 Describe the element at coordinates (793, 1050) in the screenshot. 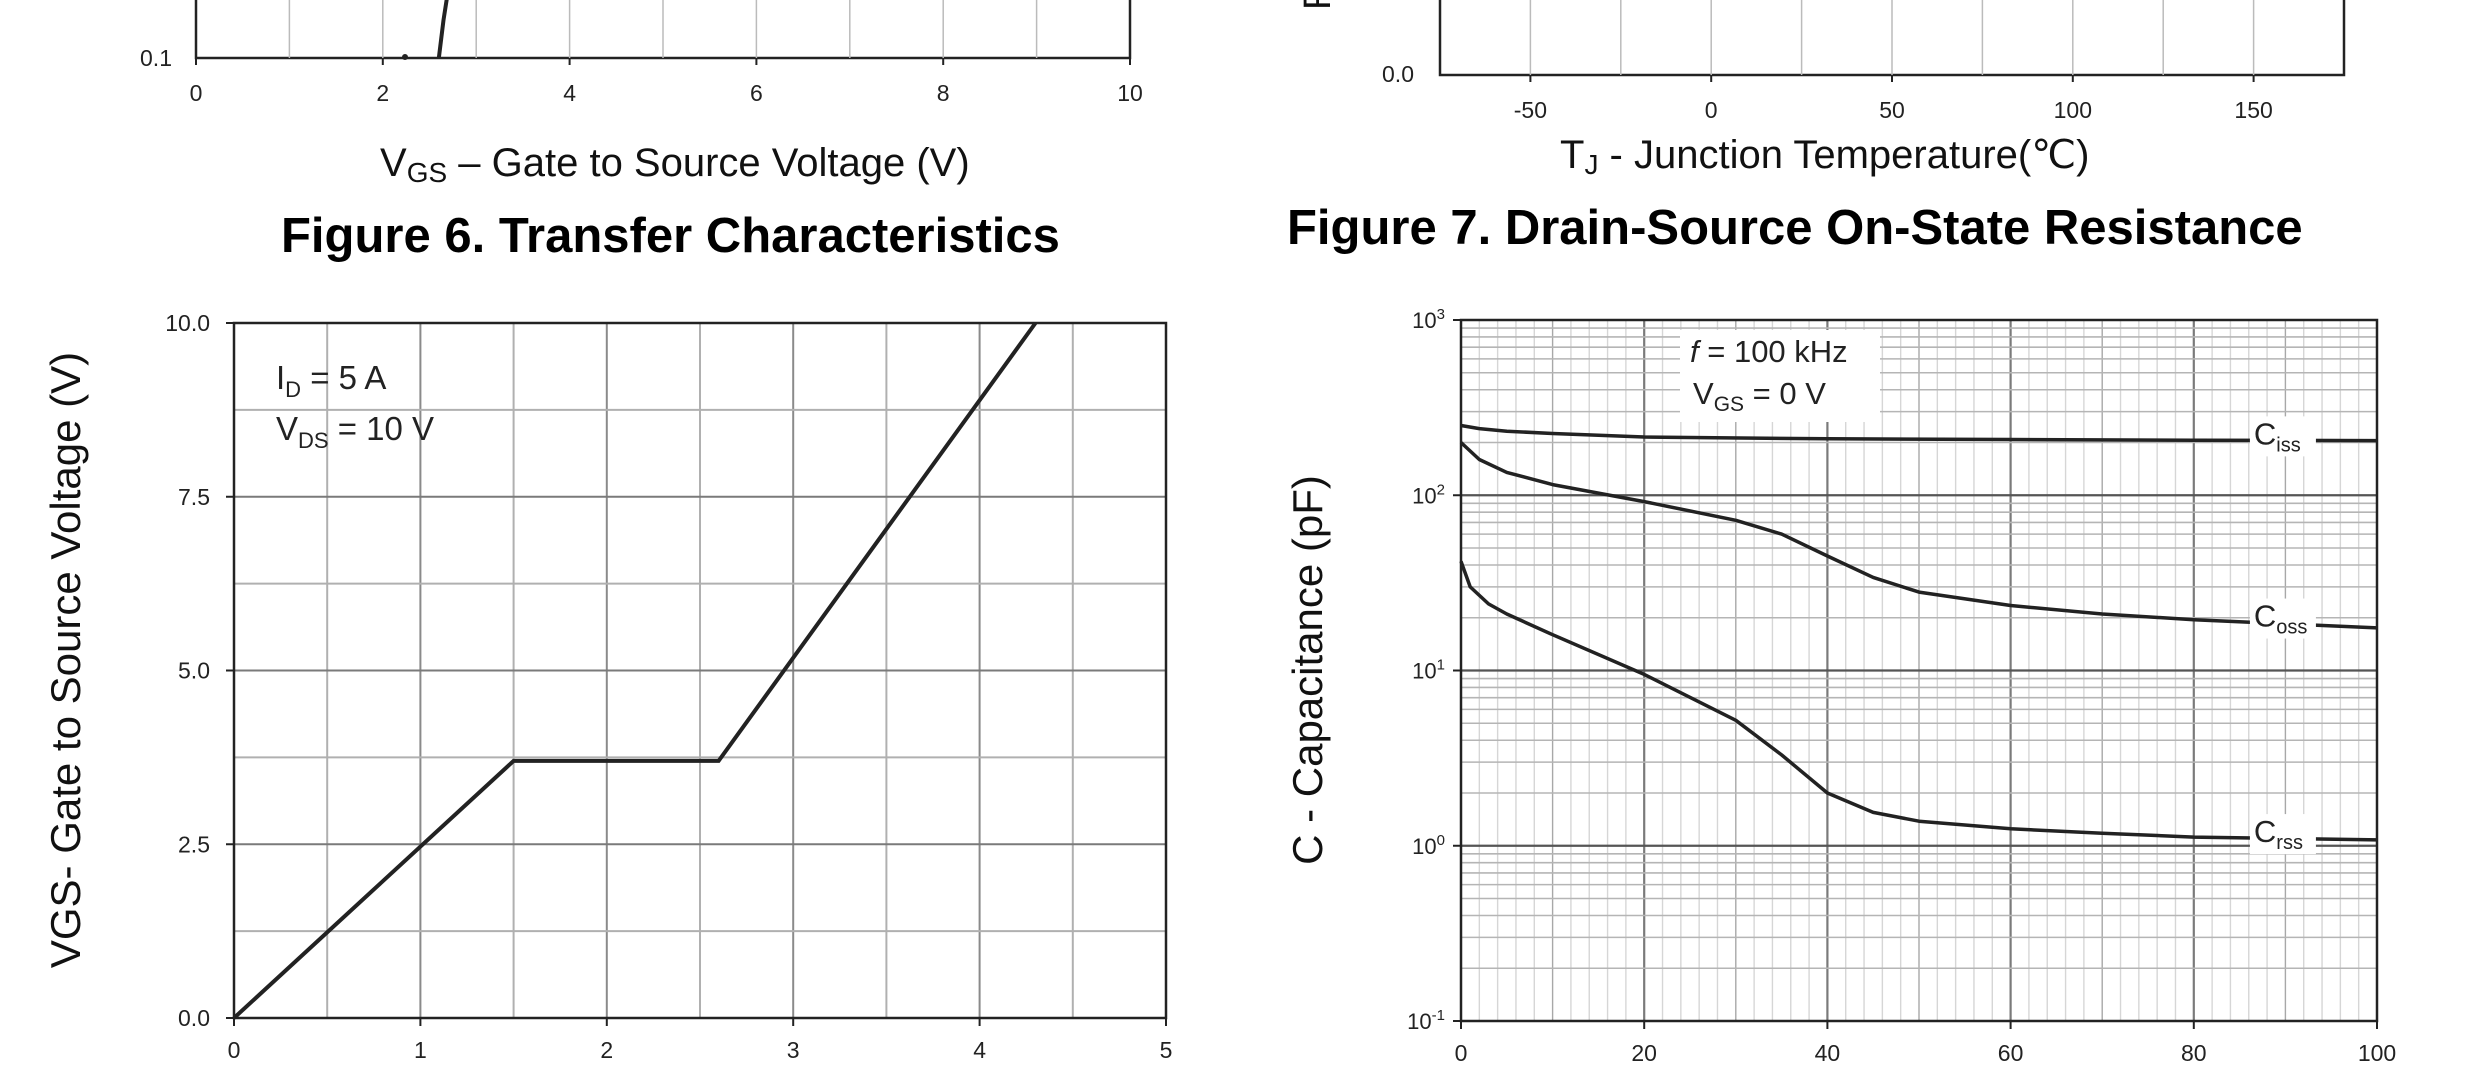

I see `gate-charge-x-tick-label: 3` at that location.